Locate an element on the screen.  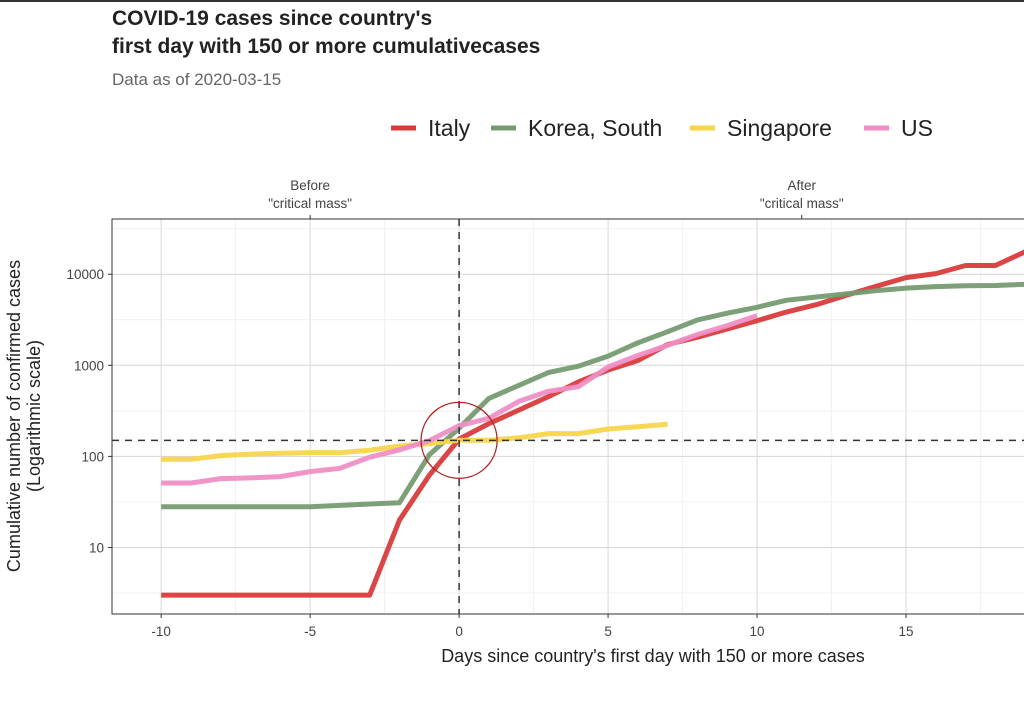
legend-label: Singapore is located at coordinates (779, 128).